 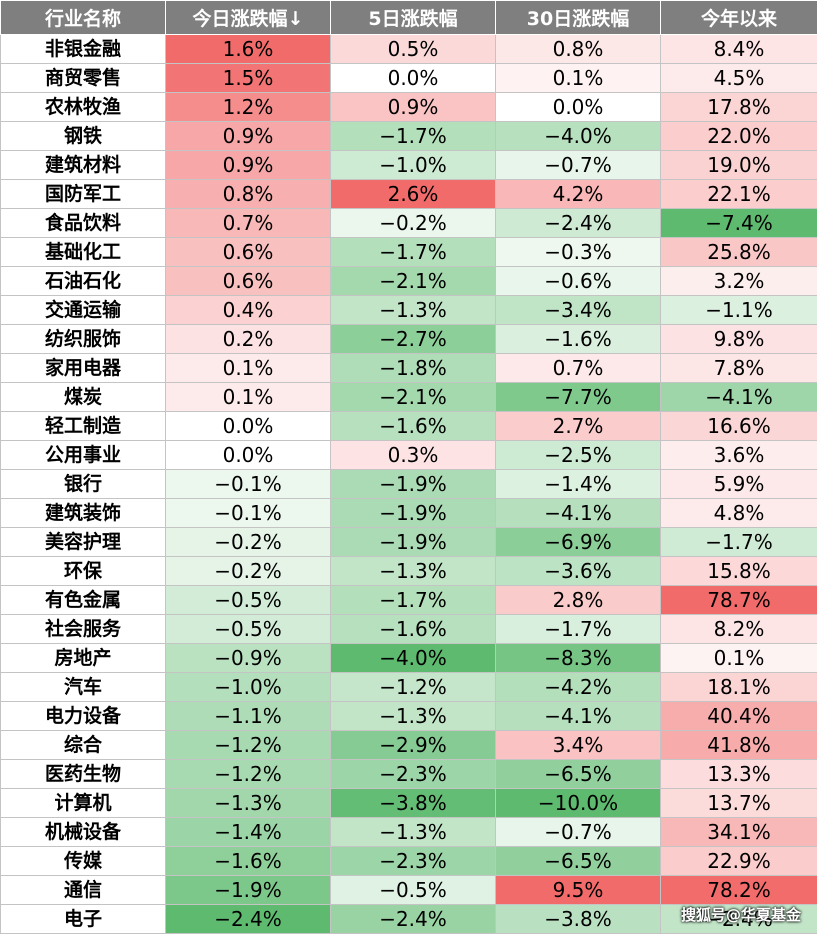 I want to click on 30day-change-cell: 3.4%, so click(x=578, y=745).